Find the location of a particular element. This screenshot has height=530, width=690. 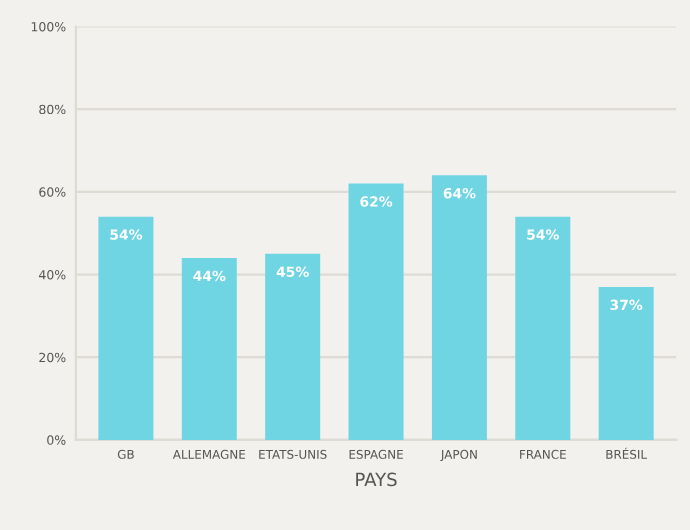

x-axis-title: PAYS is located at coordinates (376, 479).